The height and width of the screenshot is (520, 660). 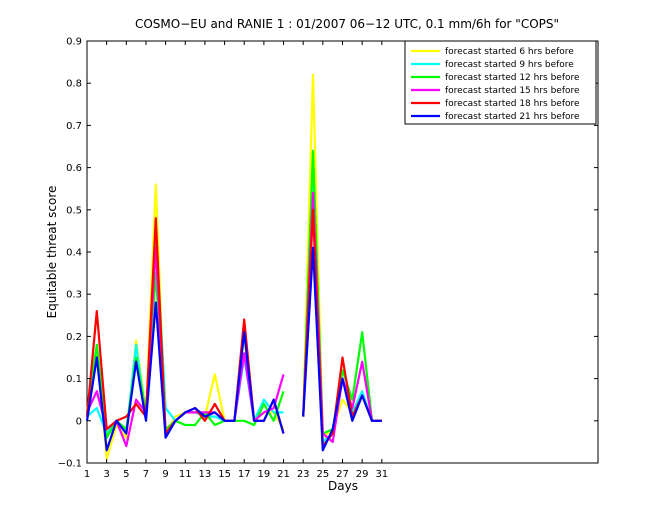 What do you see at coordinates (74, 379) in the screenshot?
I see `y-tick-label: 0.1` at bounding box center [74, 379].